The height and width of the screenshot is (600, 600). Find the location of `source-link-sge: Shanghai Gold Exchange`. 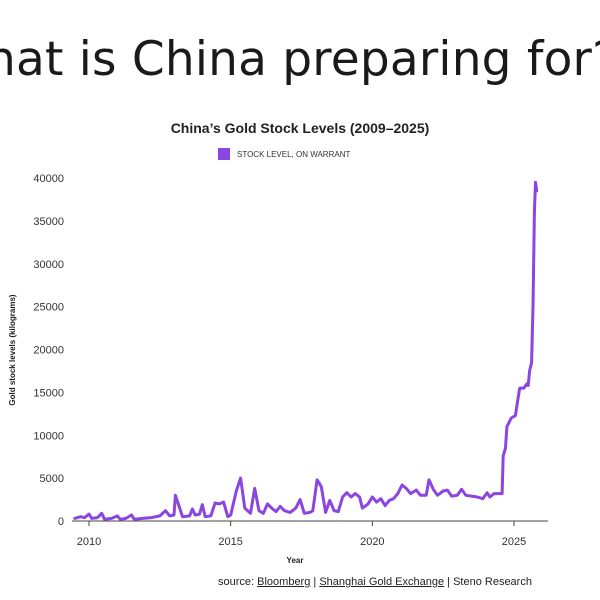

source-link-sge: Shanghai Gold Exchange is located at coordinates (382, 582).